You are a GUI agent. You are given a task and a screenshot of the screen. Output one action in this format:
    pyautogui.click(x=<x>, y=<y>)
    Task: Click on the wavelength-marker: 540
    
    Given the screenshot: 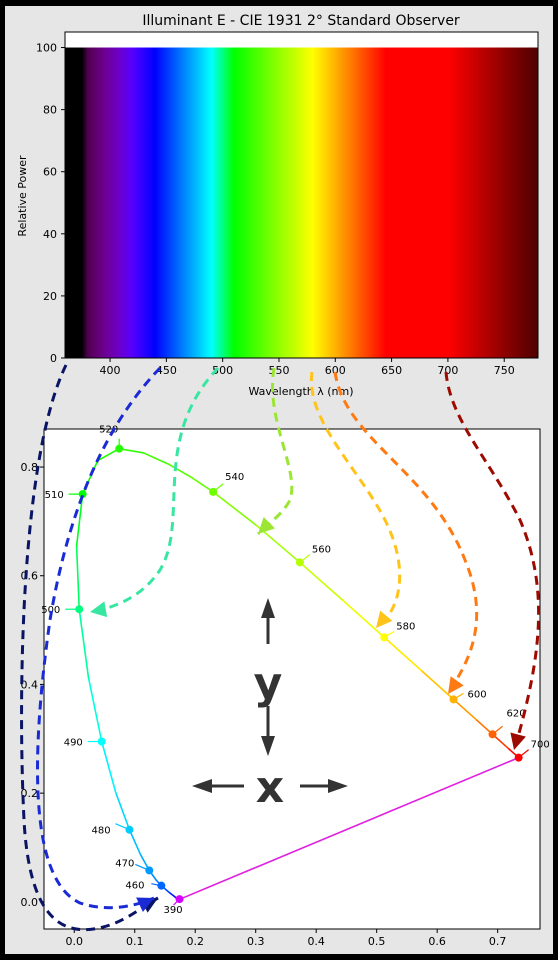 What is the action you would take?
    pyautogui.click(x=226, y=484)
    